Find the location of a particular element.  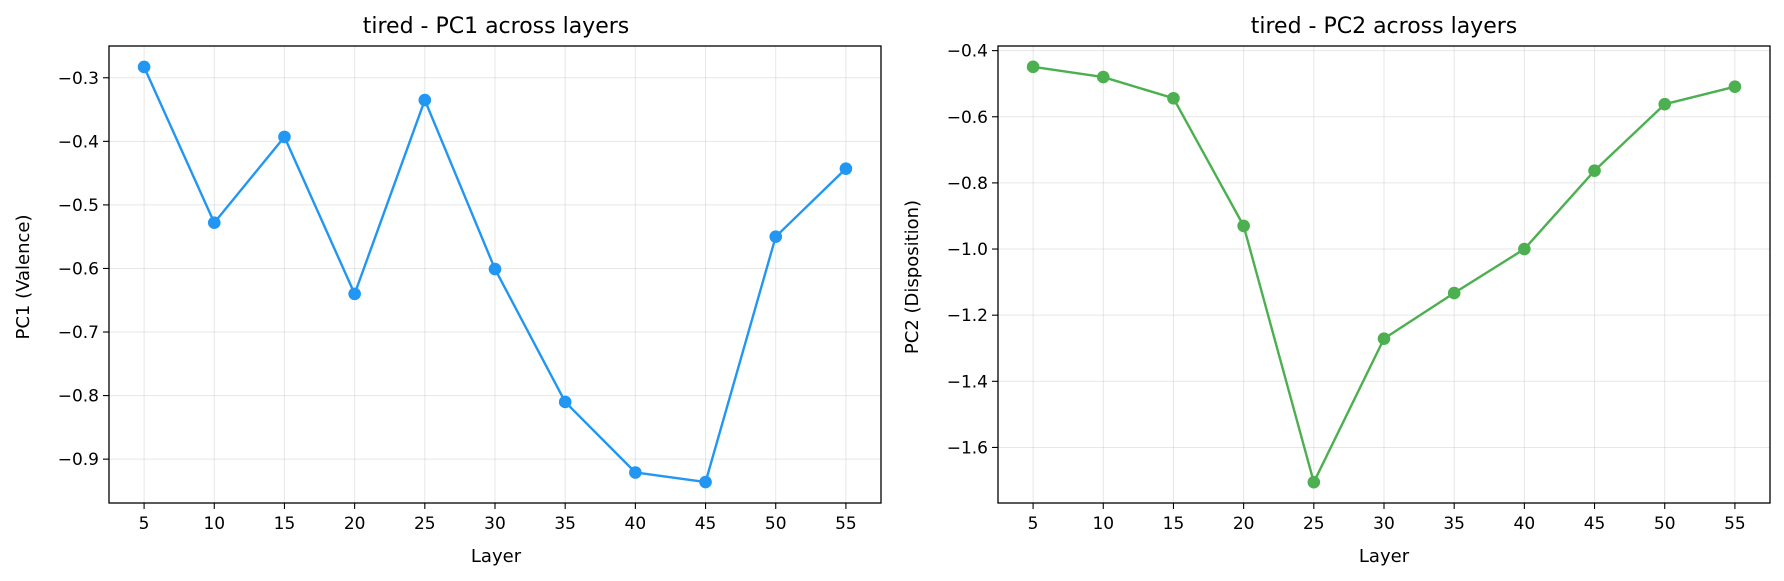

pc1-y-tick-label: −0.6 is located at coordinates (78, 269).